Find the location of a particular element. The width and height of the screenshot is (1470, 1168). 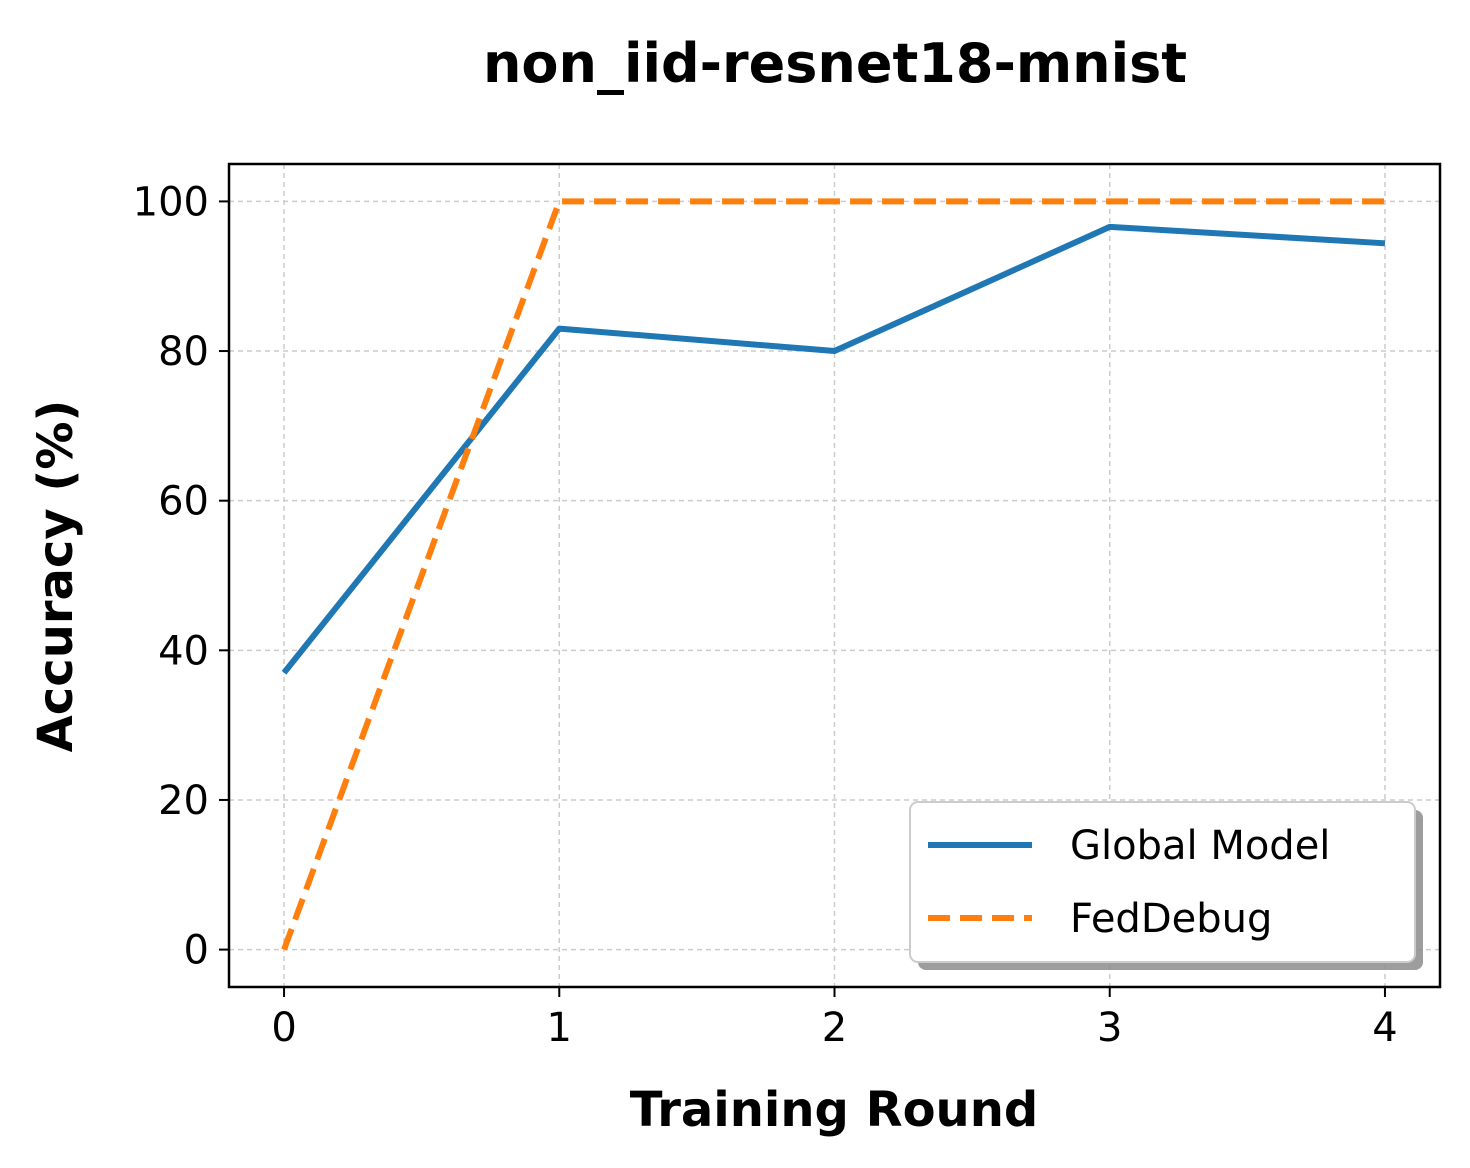

y-tick-label: 60 is located at coordinates (183, 502).